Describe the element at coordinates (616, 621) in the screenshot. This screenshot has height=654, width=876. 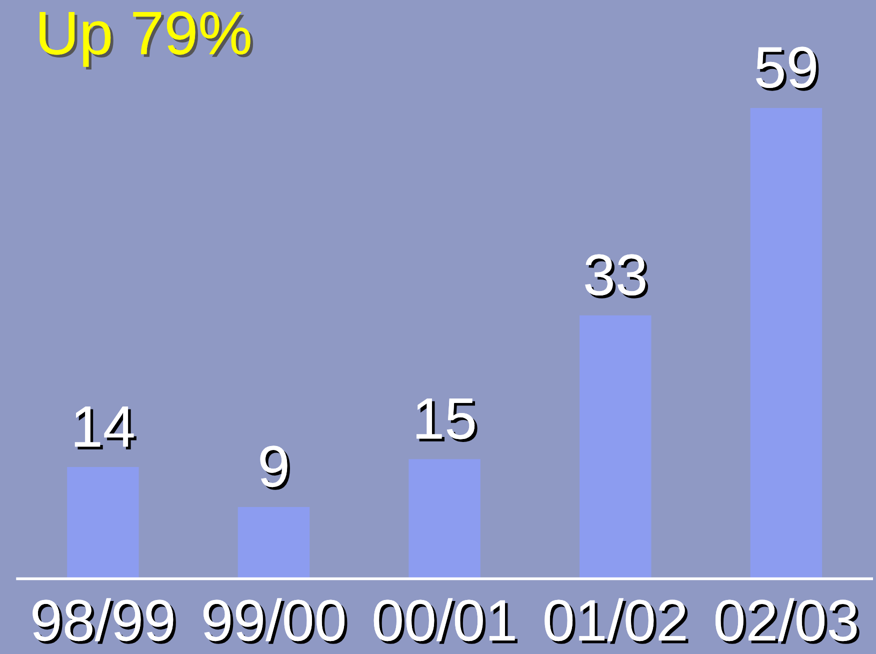
I see `x-tick-label: 01/02` at that location.